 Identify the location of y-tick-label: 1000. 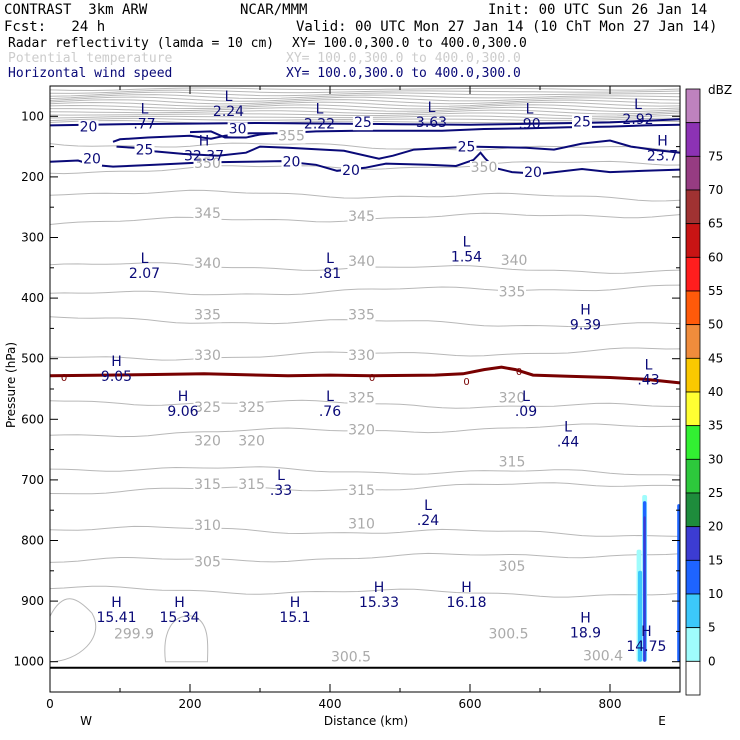
(28, 662).